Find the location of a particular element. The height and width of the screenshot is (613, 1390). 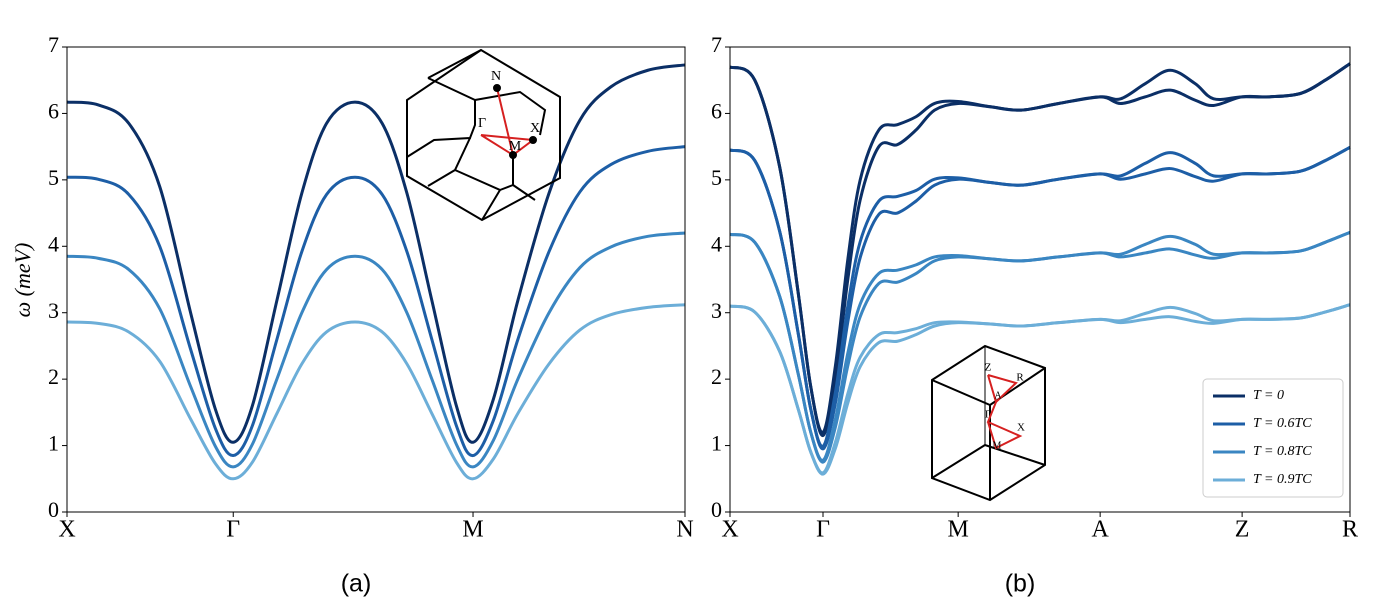

x-tick-label: N is located at coordinates (684, 530).